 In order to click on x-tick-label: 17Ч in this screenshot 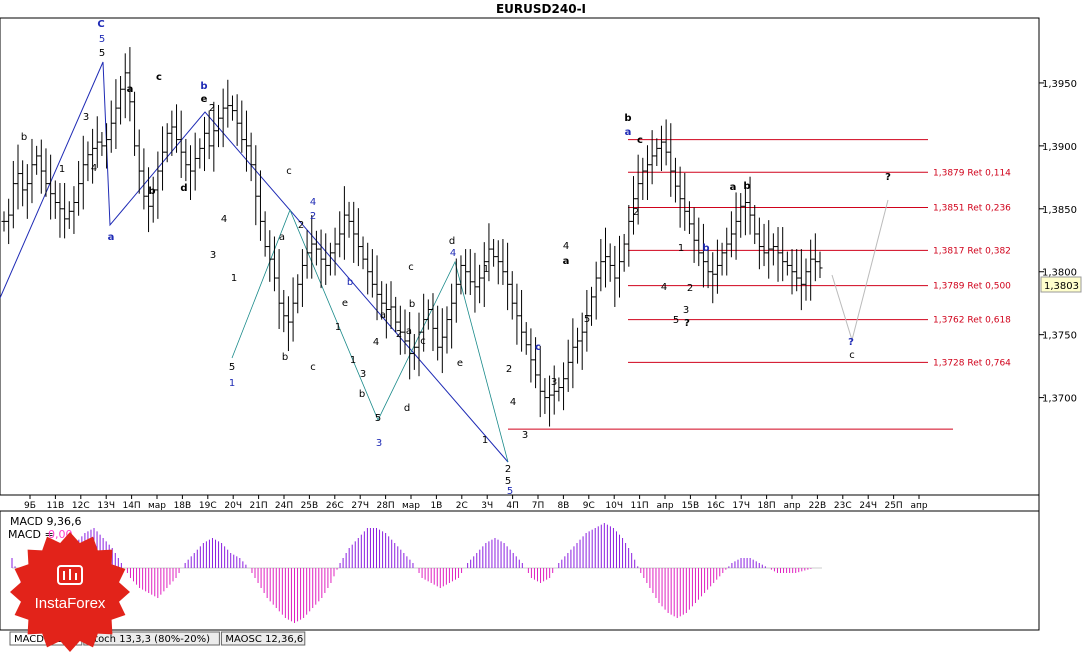, I will do `click(741, 506)`.